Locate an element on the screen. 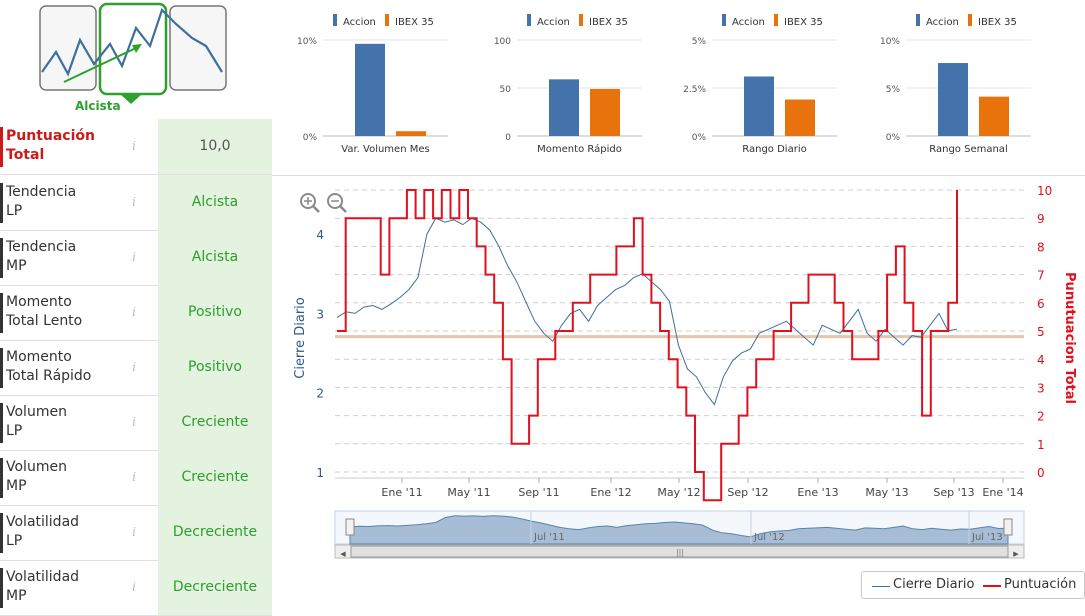  bar-accion is located at coordinates (564, 107).